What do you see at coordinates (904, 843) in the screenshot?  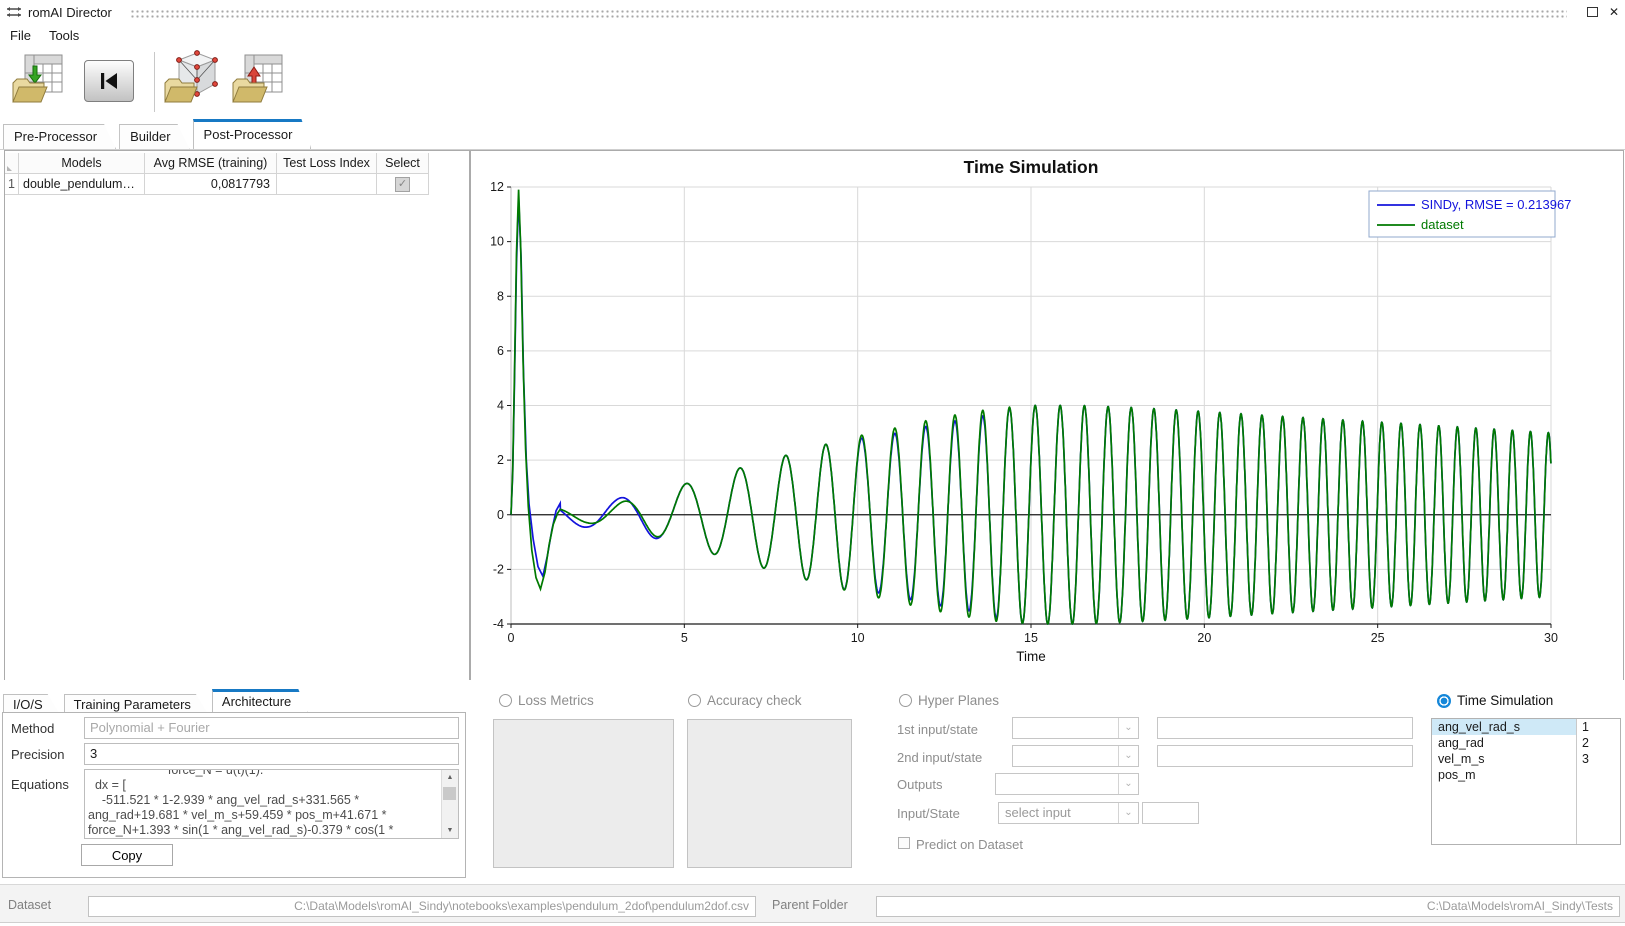 I see `predict-on-dataset-checkbox` at bounding box center [904, 843].